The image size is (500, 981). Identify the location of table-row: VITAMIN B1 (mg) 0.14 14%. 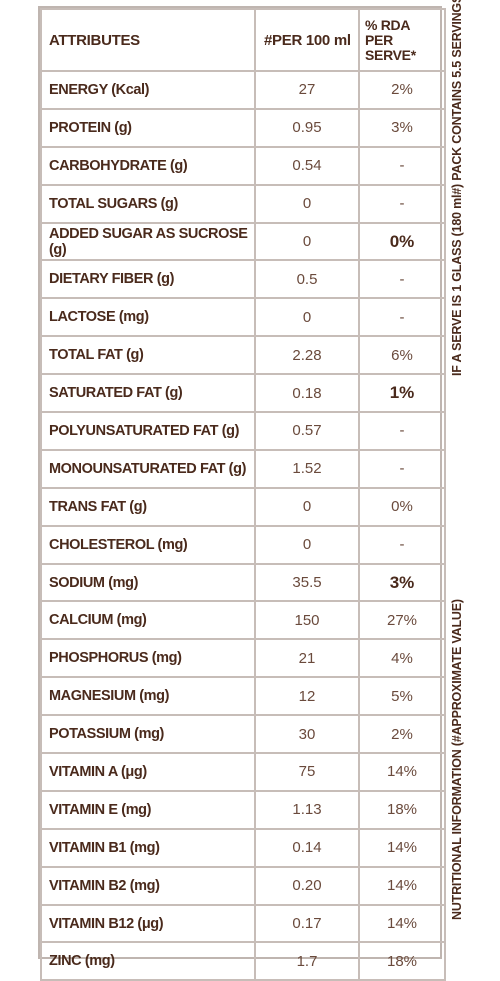
(243, 847).